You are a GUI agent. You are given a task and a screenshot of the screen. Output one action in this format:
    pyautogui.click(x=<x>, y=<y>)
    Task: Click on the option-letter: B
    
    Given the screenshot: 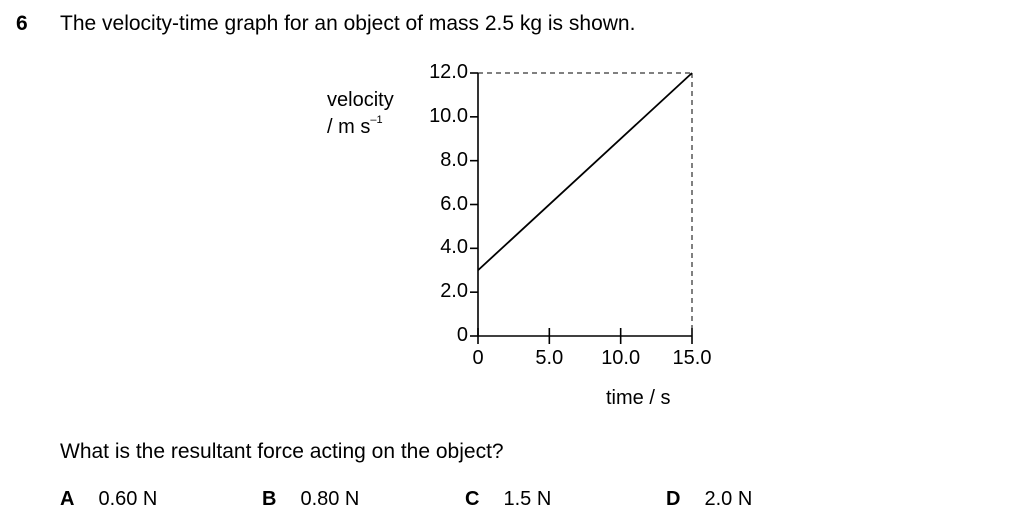 What is the action you would take?
    pyautogui.click(x=269, y=499)
    